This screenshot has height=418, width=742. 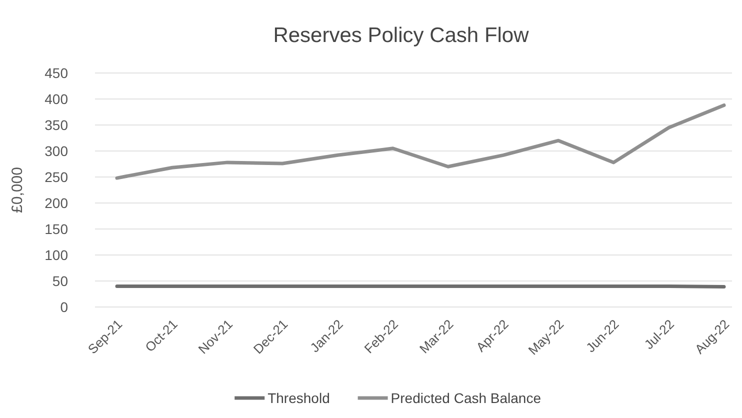 What do you see at coordinates (56, 99) in the screenshot?
I see `y-tick-label: 400` at bounding box center [56, 99].